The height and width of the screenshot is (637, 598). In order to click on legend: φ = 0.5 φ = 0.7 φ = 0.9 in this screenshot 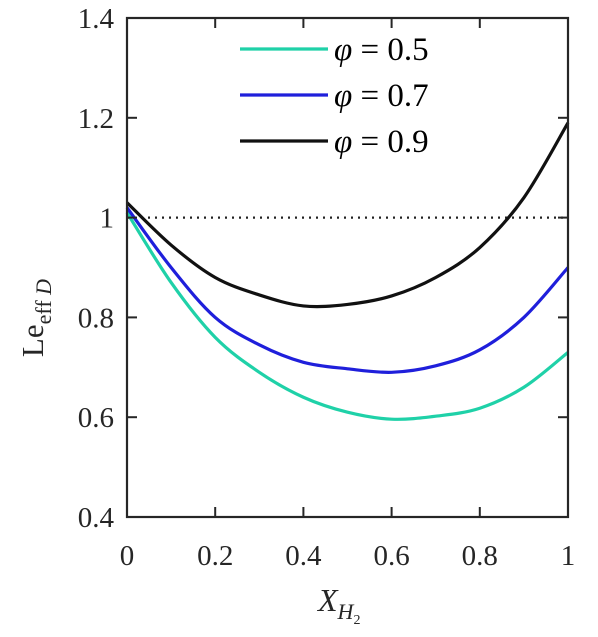, I will do `click(334, 96)`.